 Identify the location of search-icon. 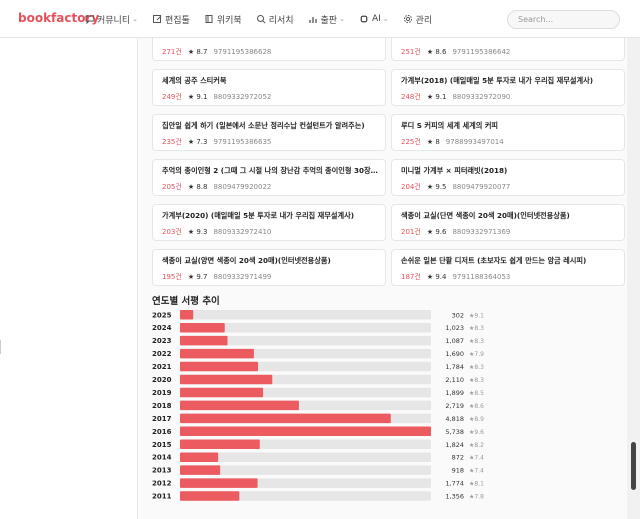
(261, 19).